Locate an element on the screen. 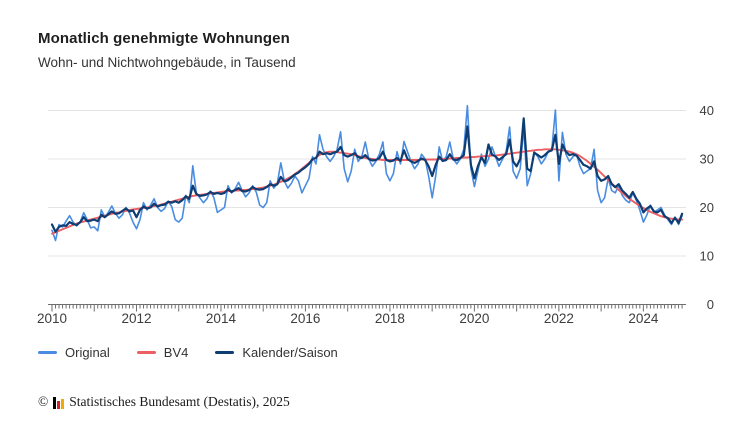 The height and width of the screenshot is (422, 750). y-tick-label: 30 is located at coordinates (707, 159).